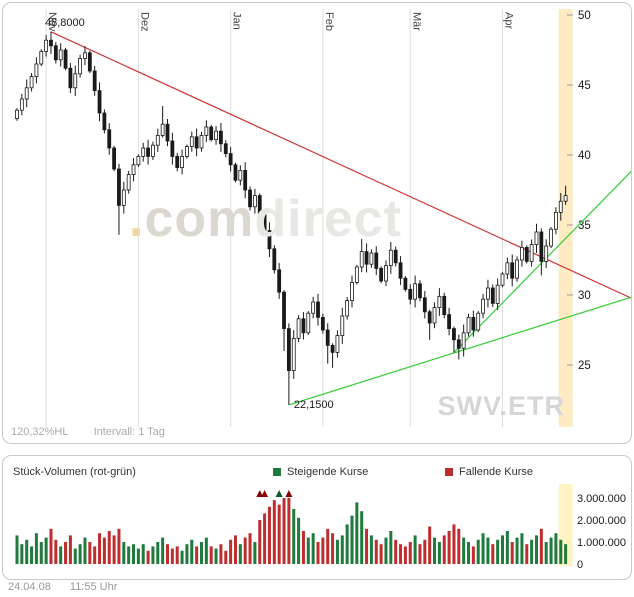 This screenshot has height=597, width=634. I want to click on legend-falling: Fallende Kurse, so click(489, 472).